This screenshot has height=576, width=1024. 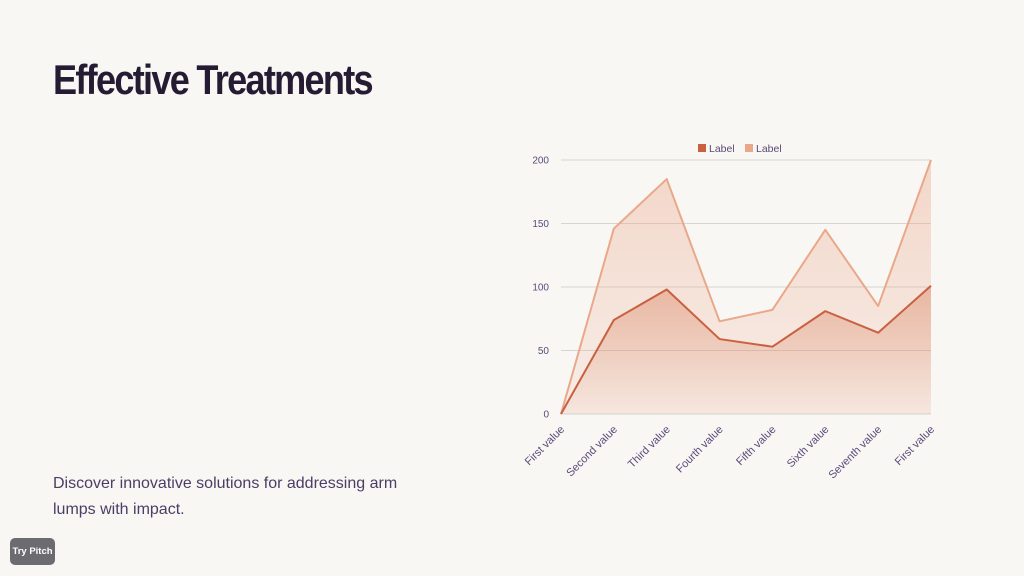 I want to click on y-tick-label: 0, so click(x=546, y=415).